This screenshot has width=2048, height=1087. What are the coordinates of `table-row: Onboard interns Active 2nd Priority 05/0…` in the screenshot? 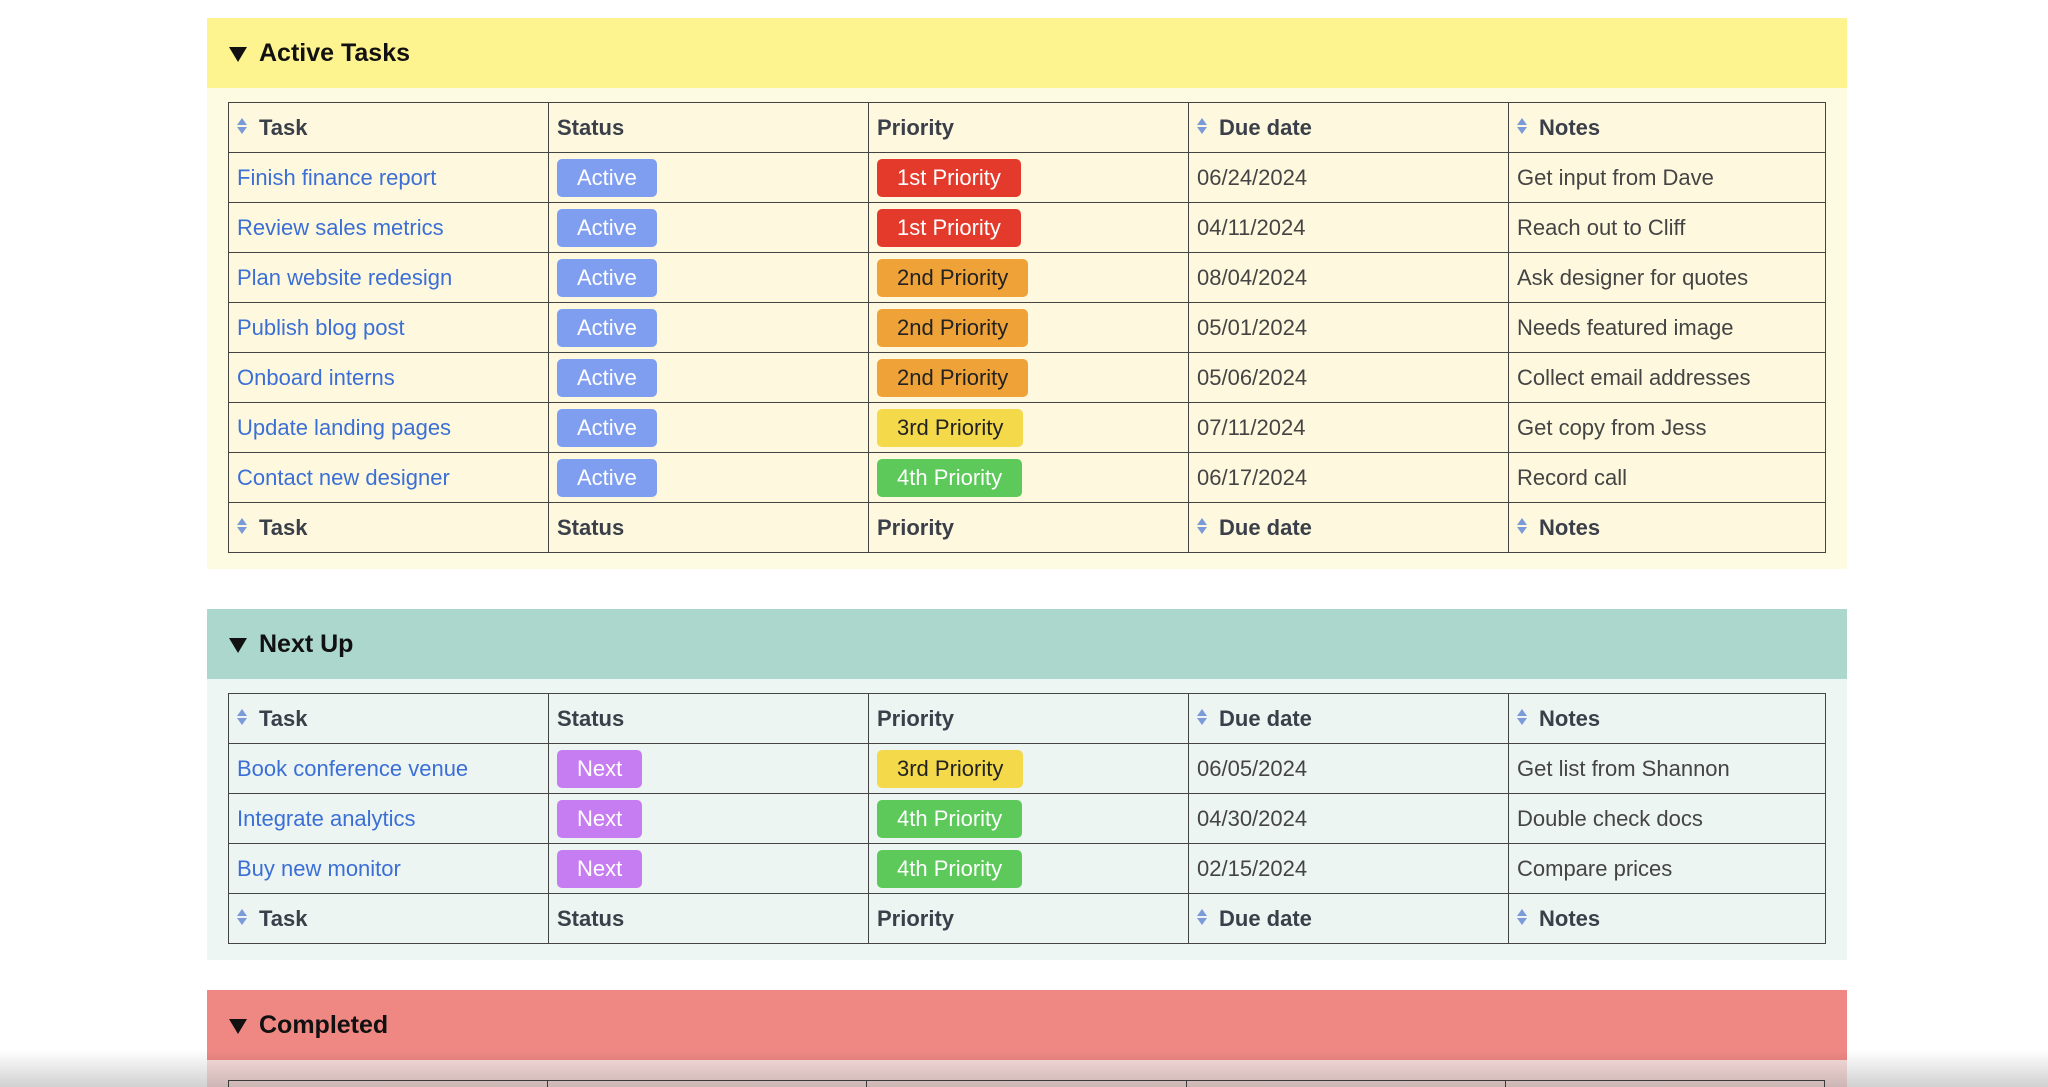 It's located at (1027, 377).